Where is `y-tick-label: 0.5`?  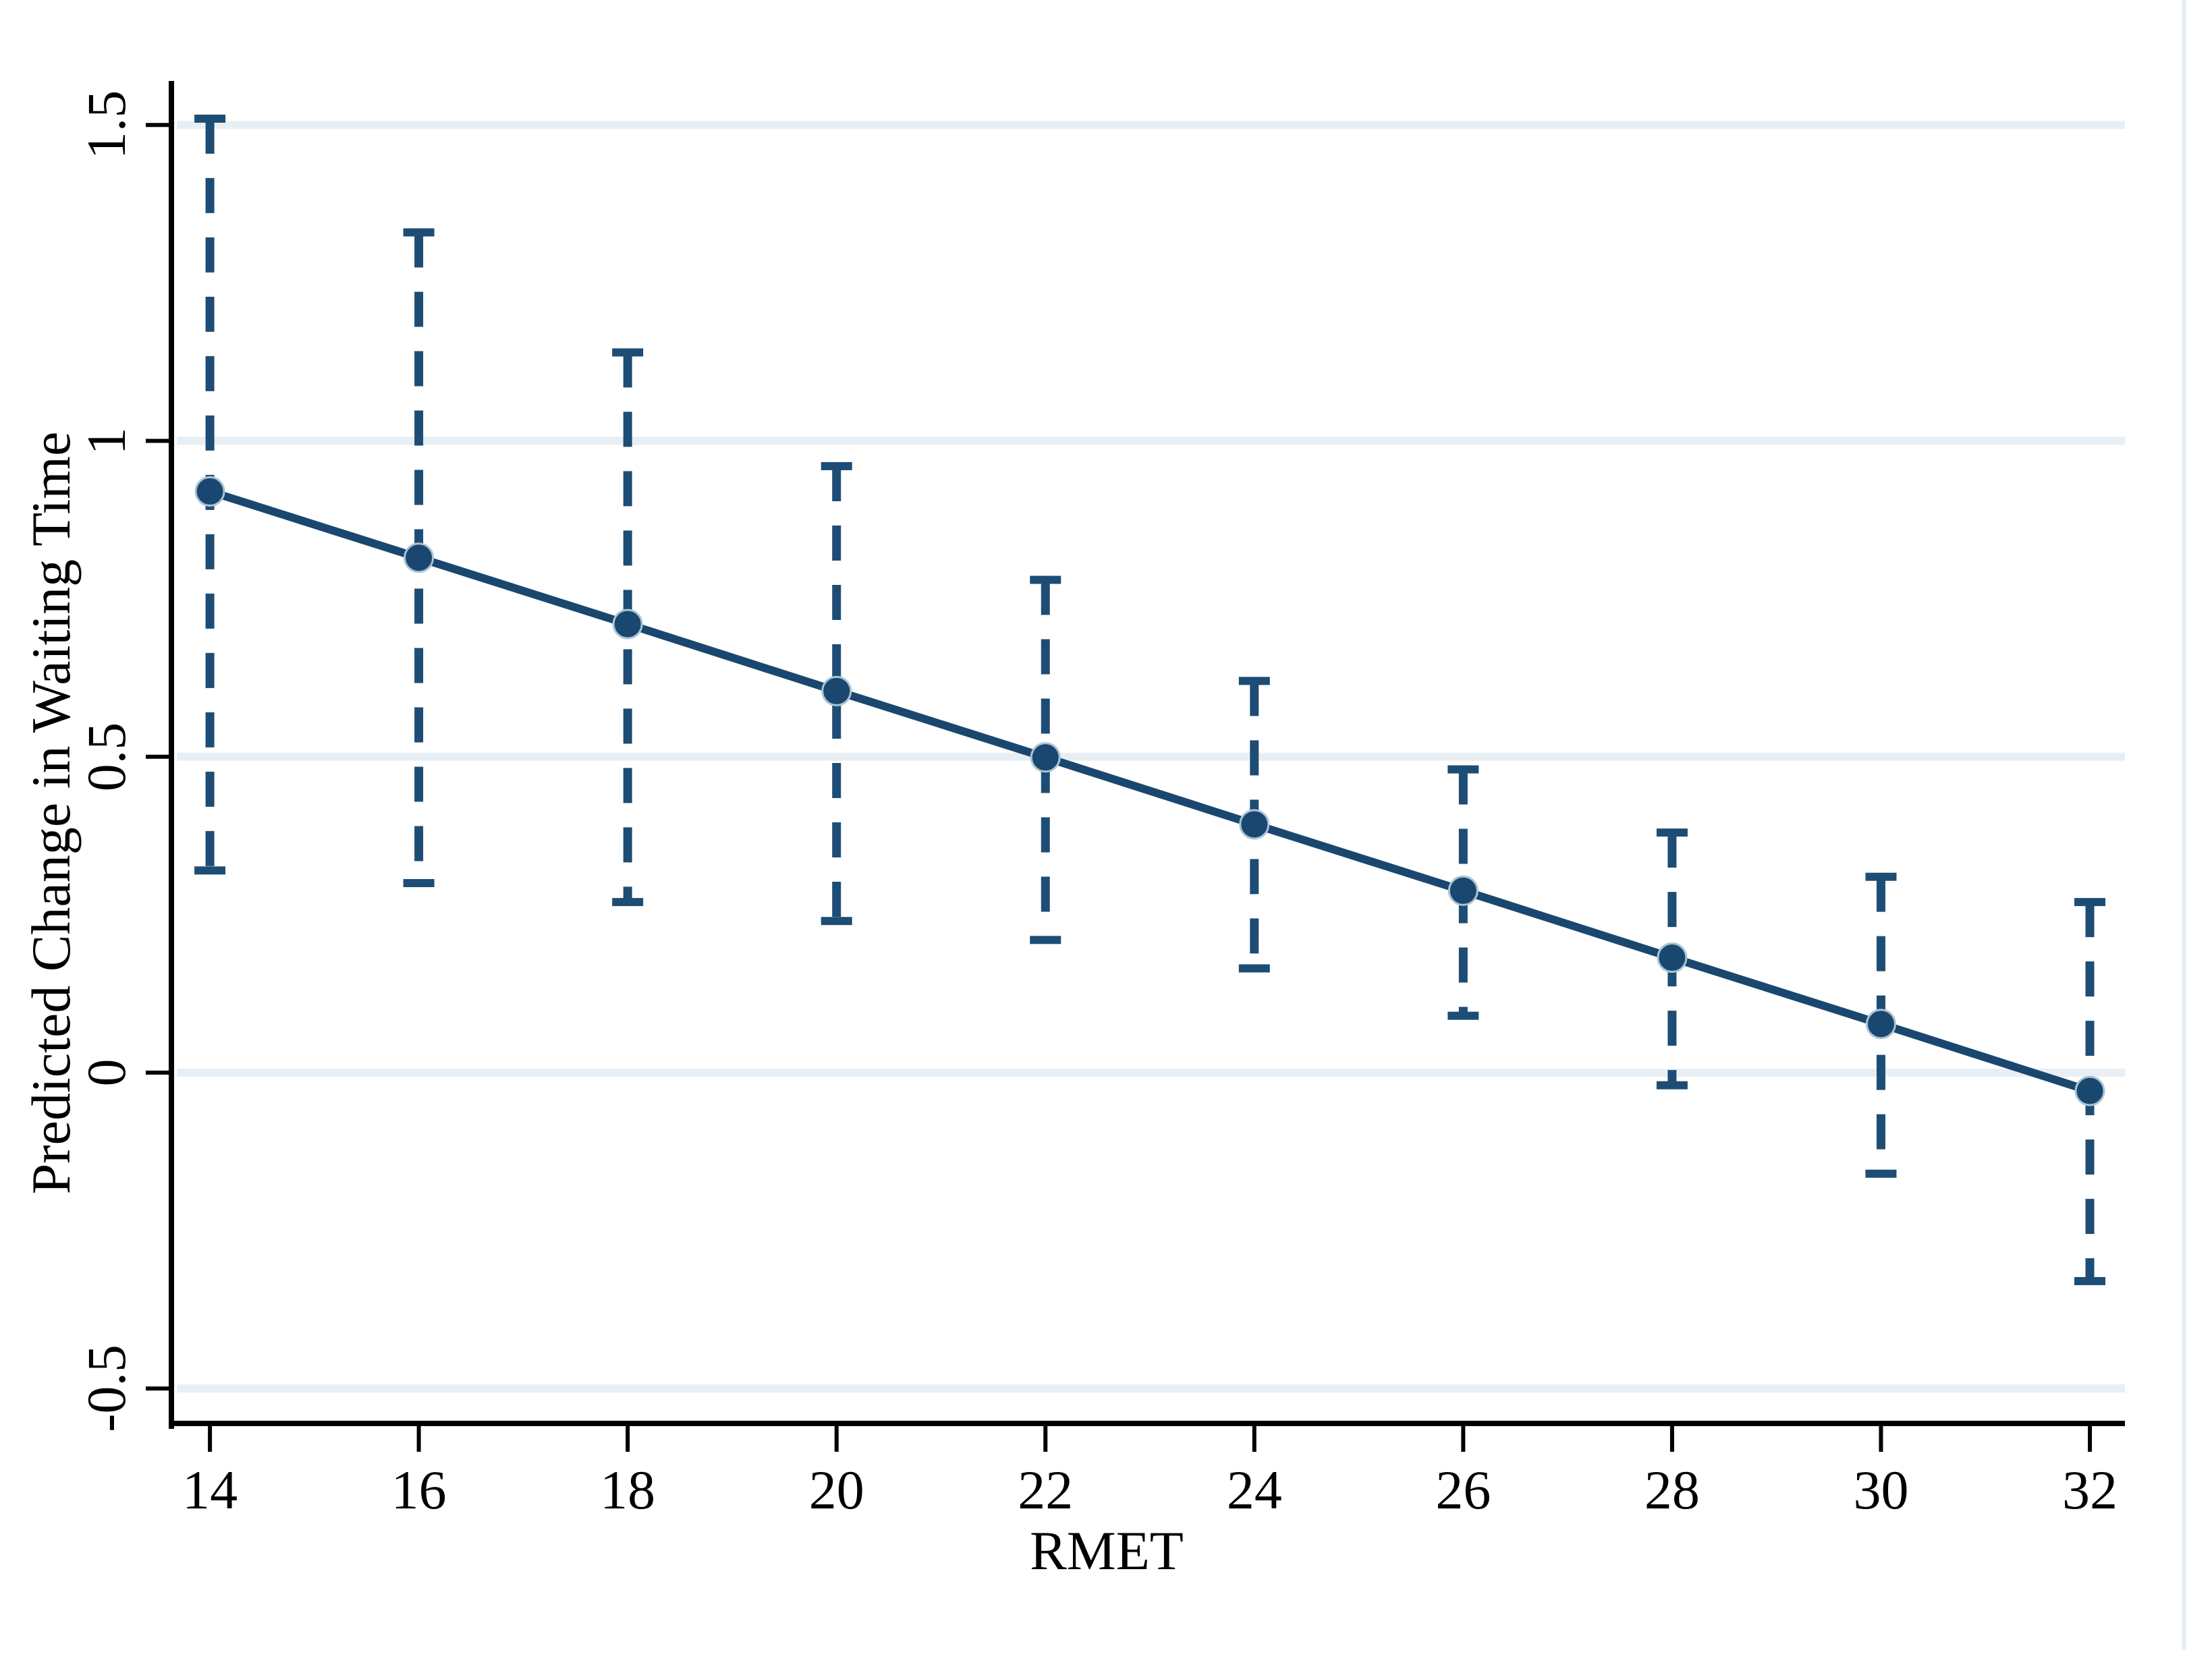 y-tick-label: 0.5 is located at coordinates (106, 756).